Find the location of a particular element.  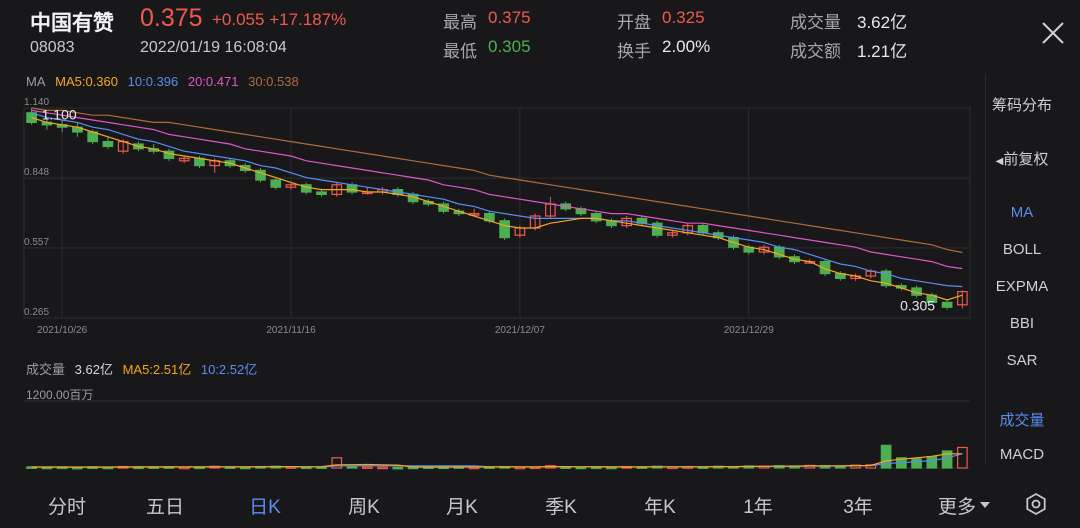

price-adjust-label: 前复权 is located at coordinates (1026, 159).